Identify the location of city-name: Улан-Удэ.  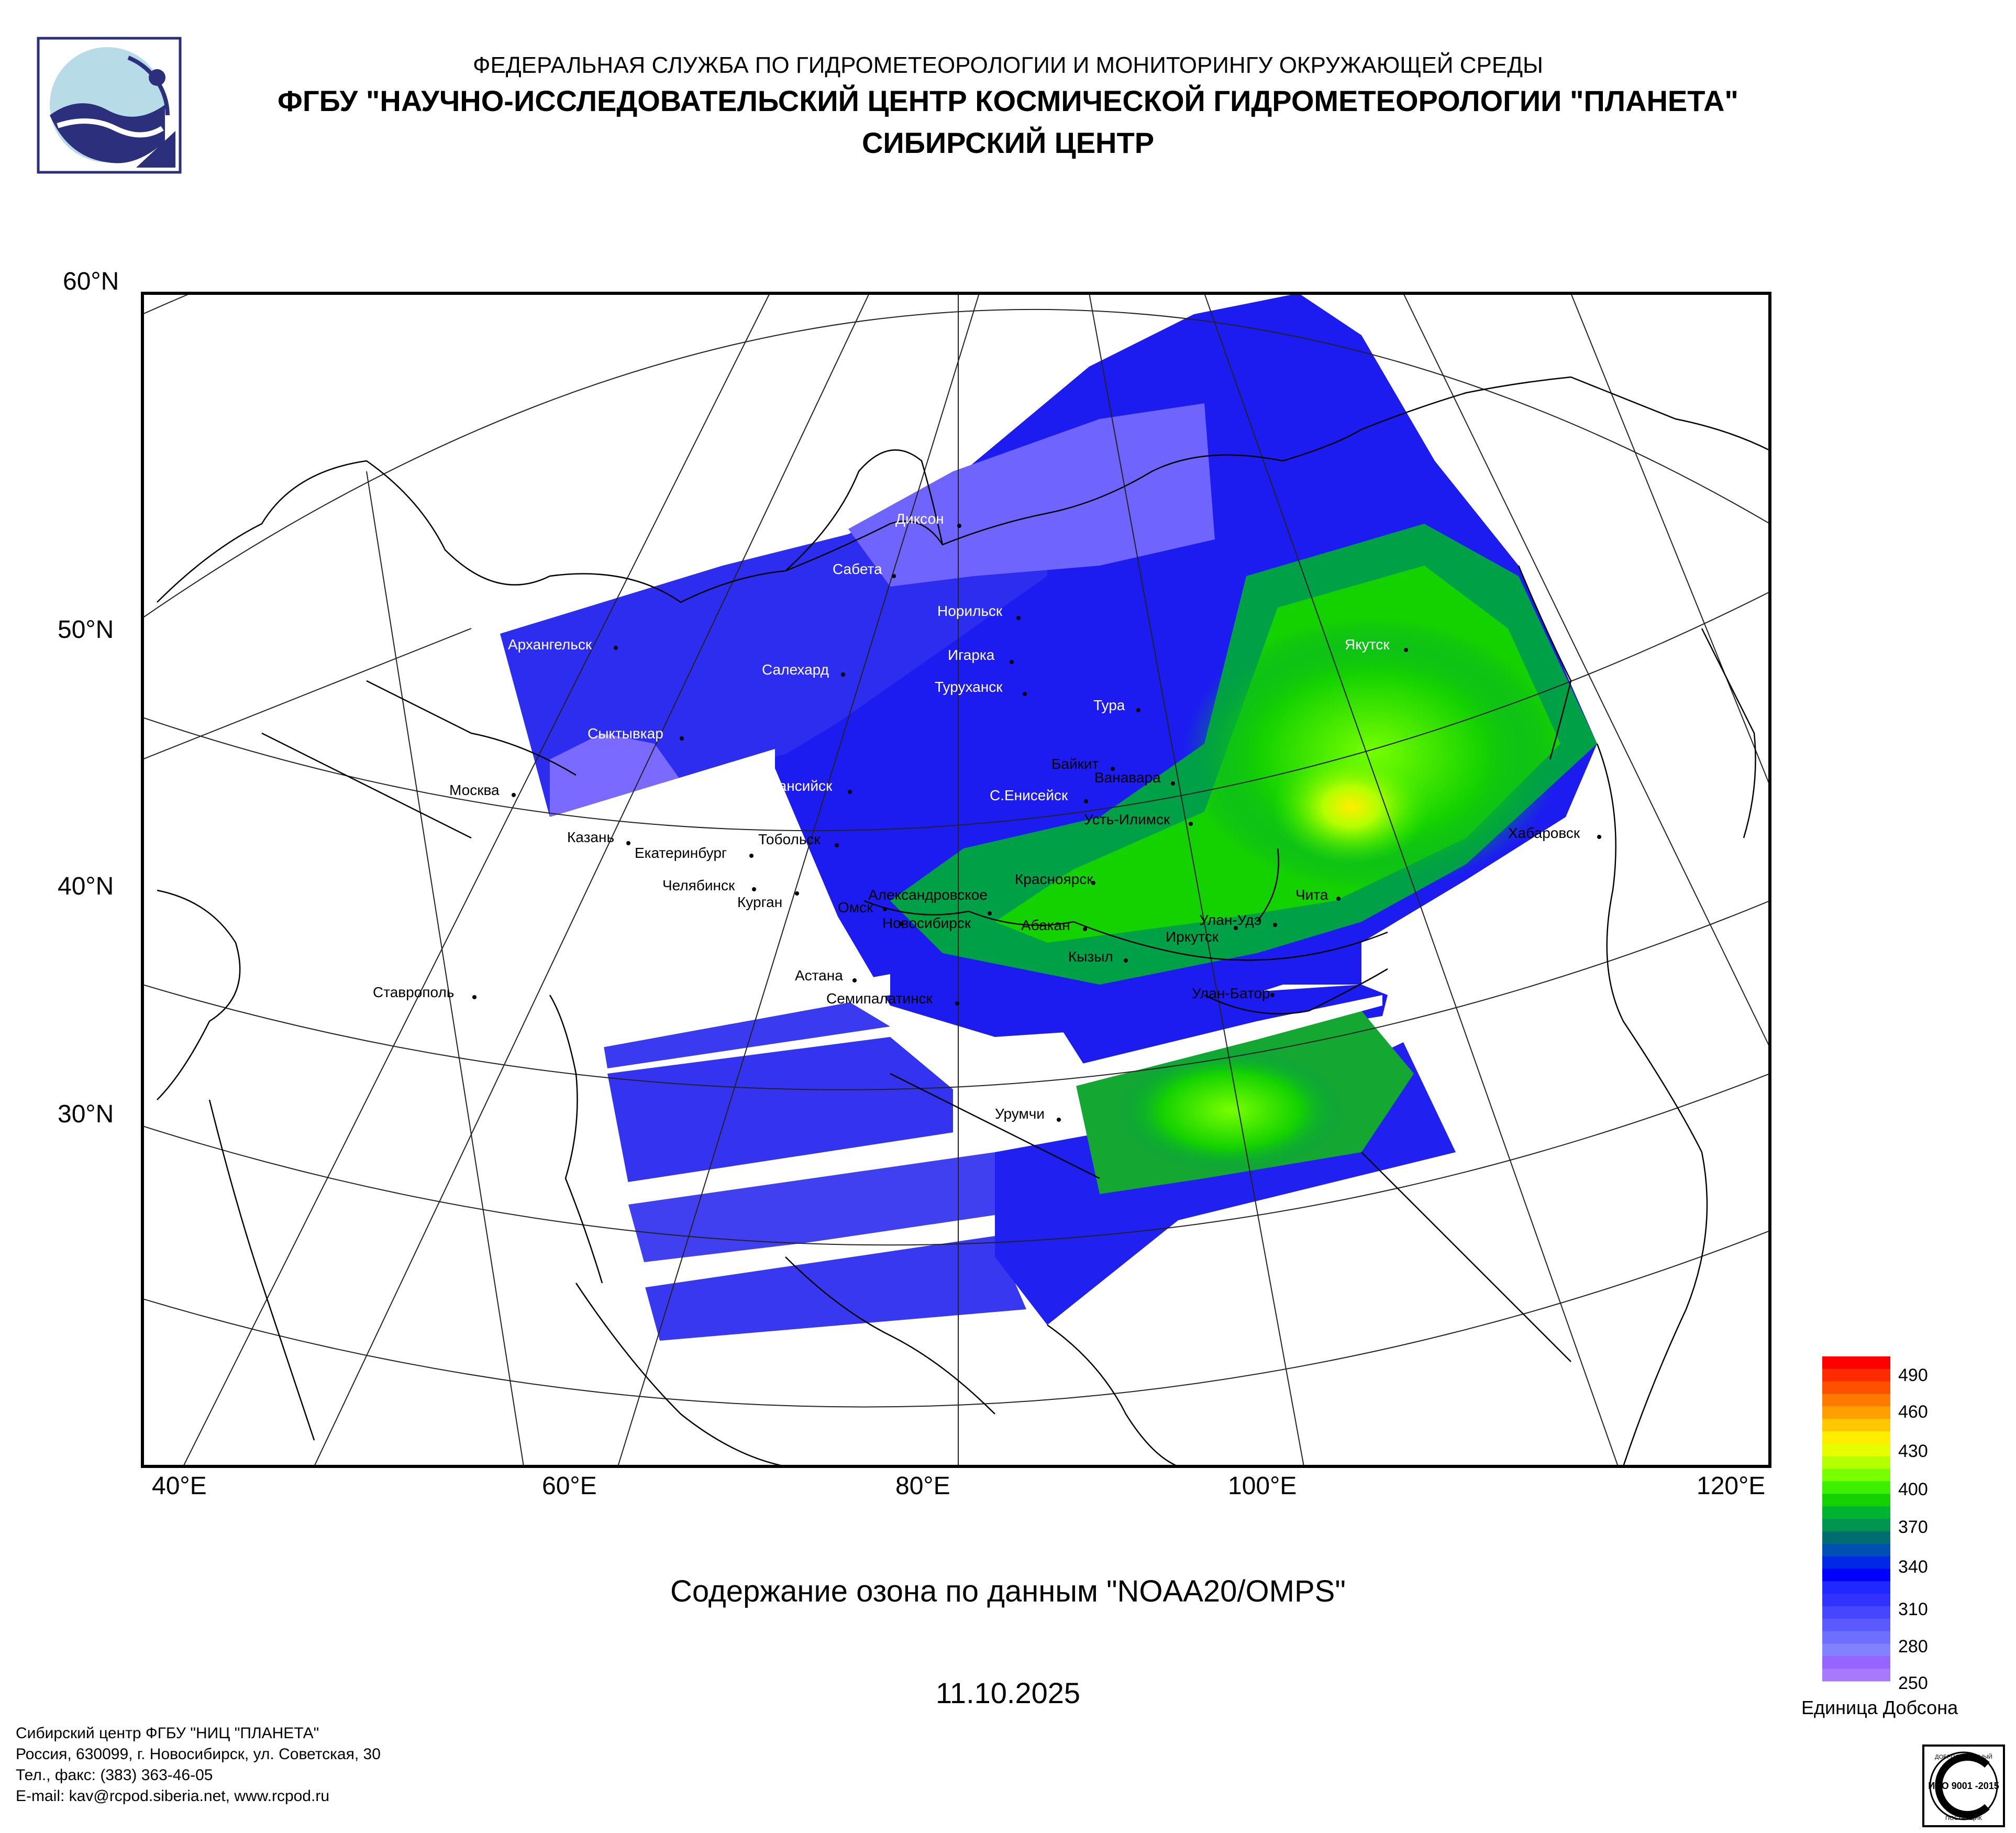
(1230, 920).